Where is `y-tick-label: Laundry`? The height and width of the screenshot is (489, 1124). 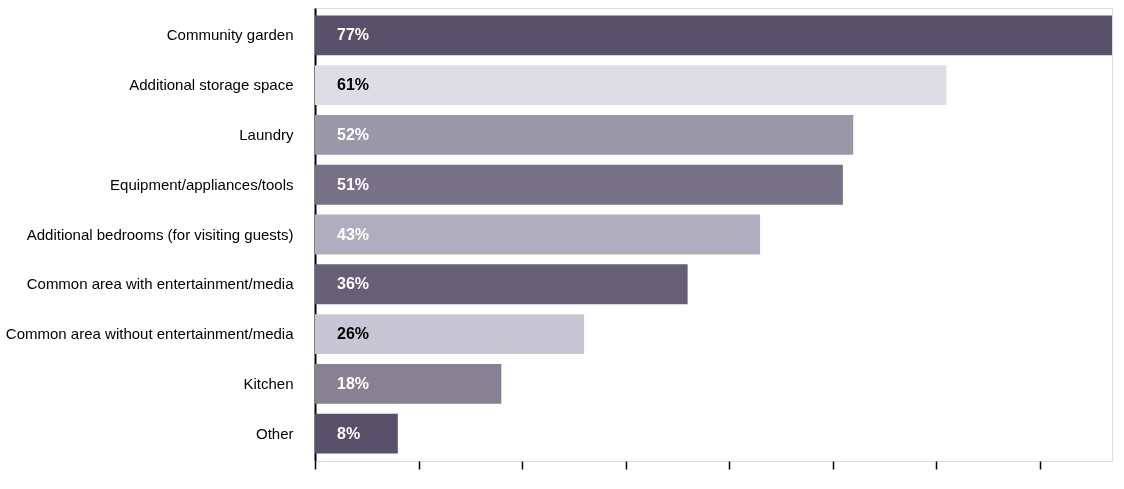
y-tick-label: Laundry is located at coordinates (266, 134).